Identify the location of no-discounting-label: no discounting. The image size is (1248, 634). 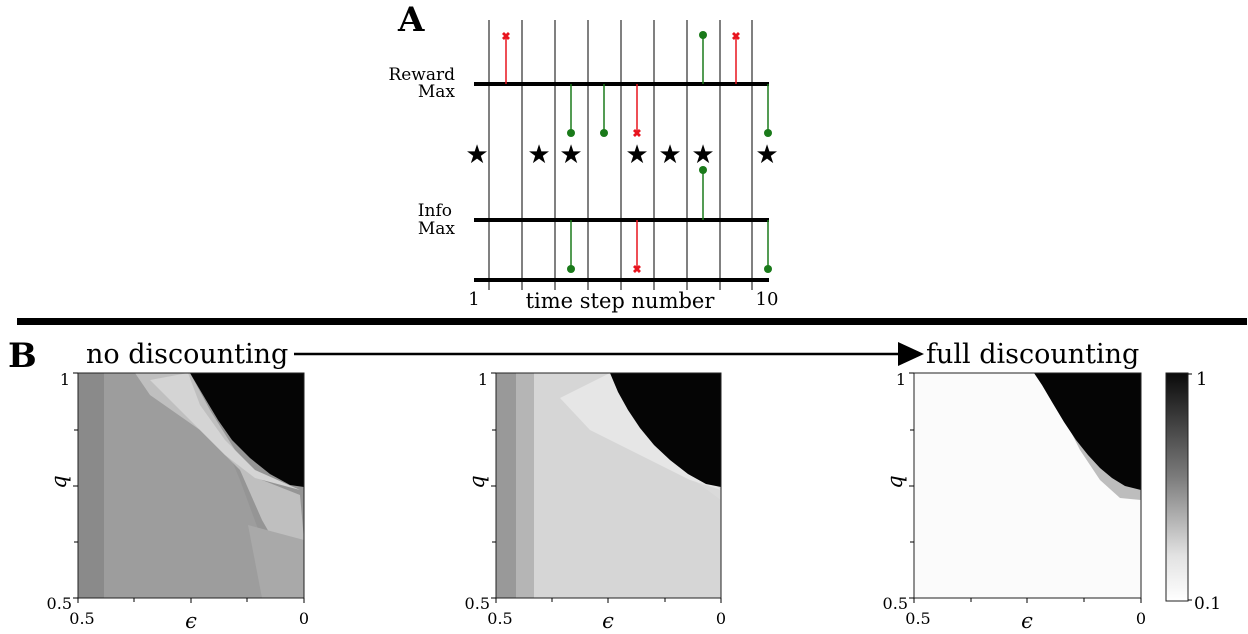
(187, 354).